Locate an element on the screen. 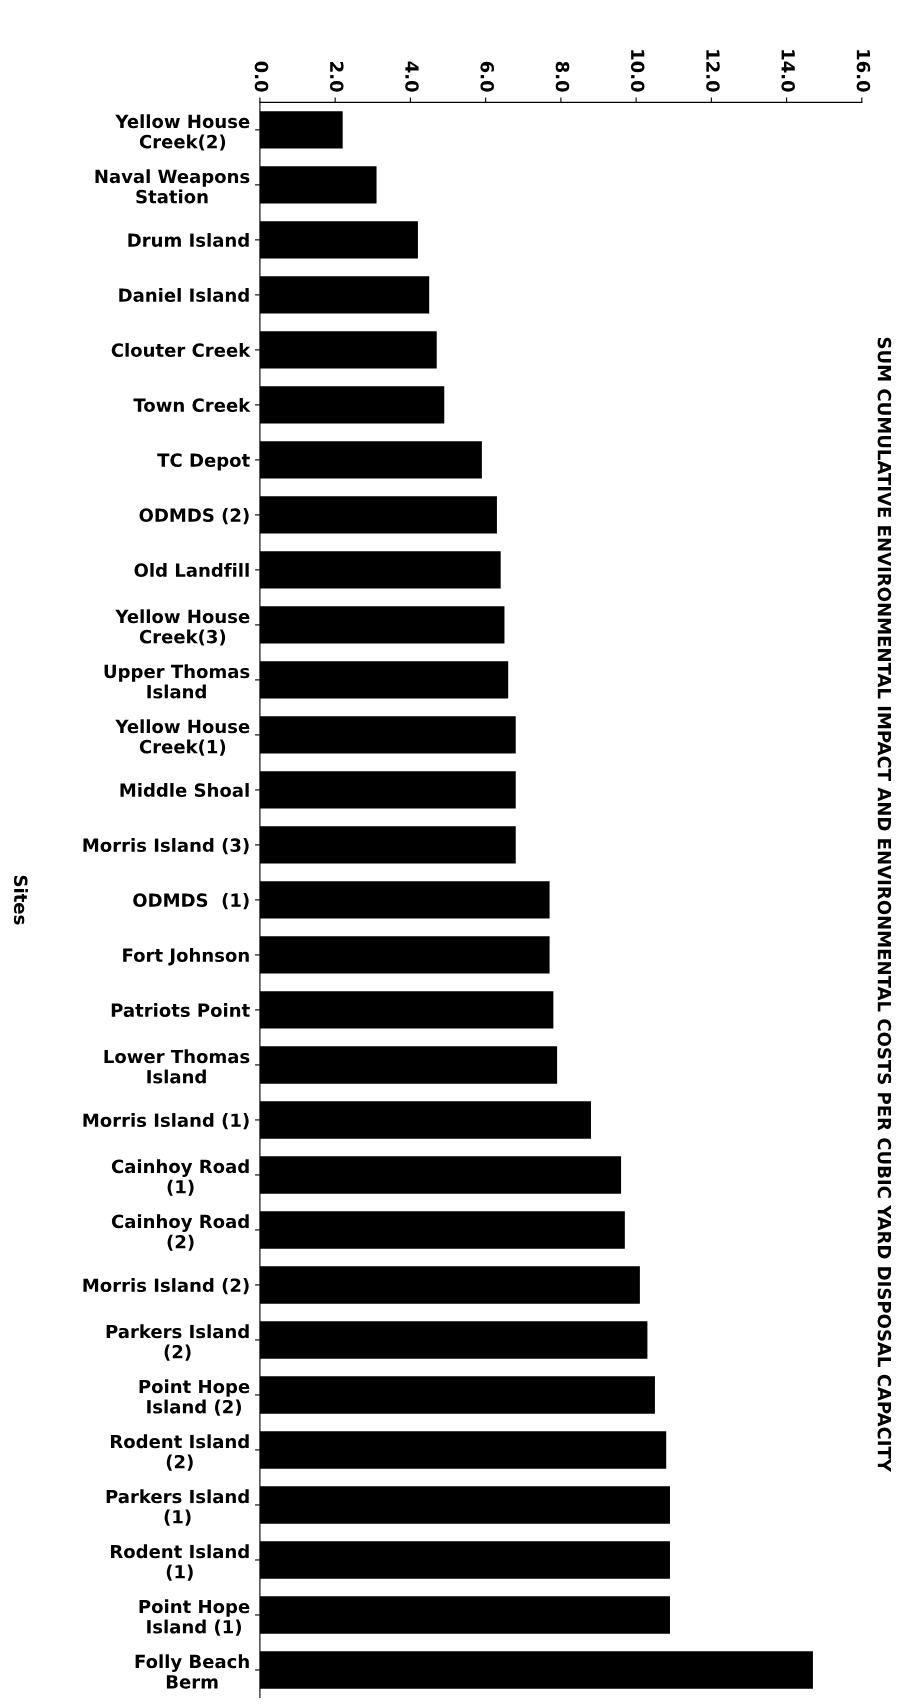  y-tick-label: Yellow House Creek(3) is located at coordinates (182, 627).